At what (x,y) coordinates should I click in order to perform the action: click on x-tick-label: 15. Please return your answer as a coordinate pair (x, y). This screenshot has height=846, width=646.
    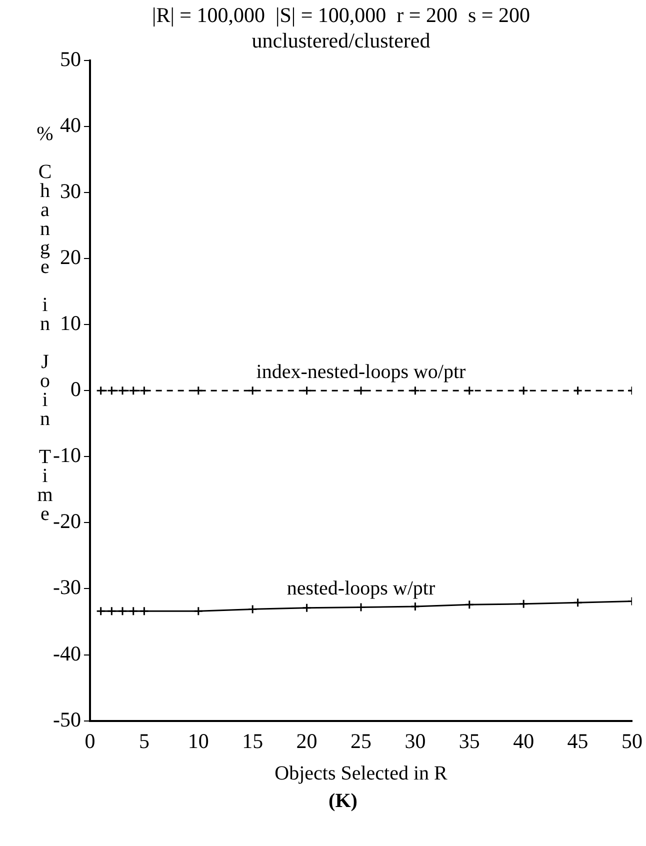
    Looking at the image, I should click on (253, 740).